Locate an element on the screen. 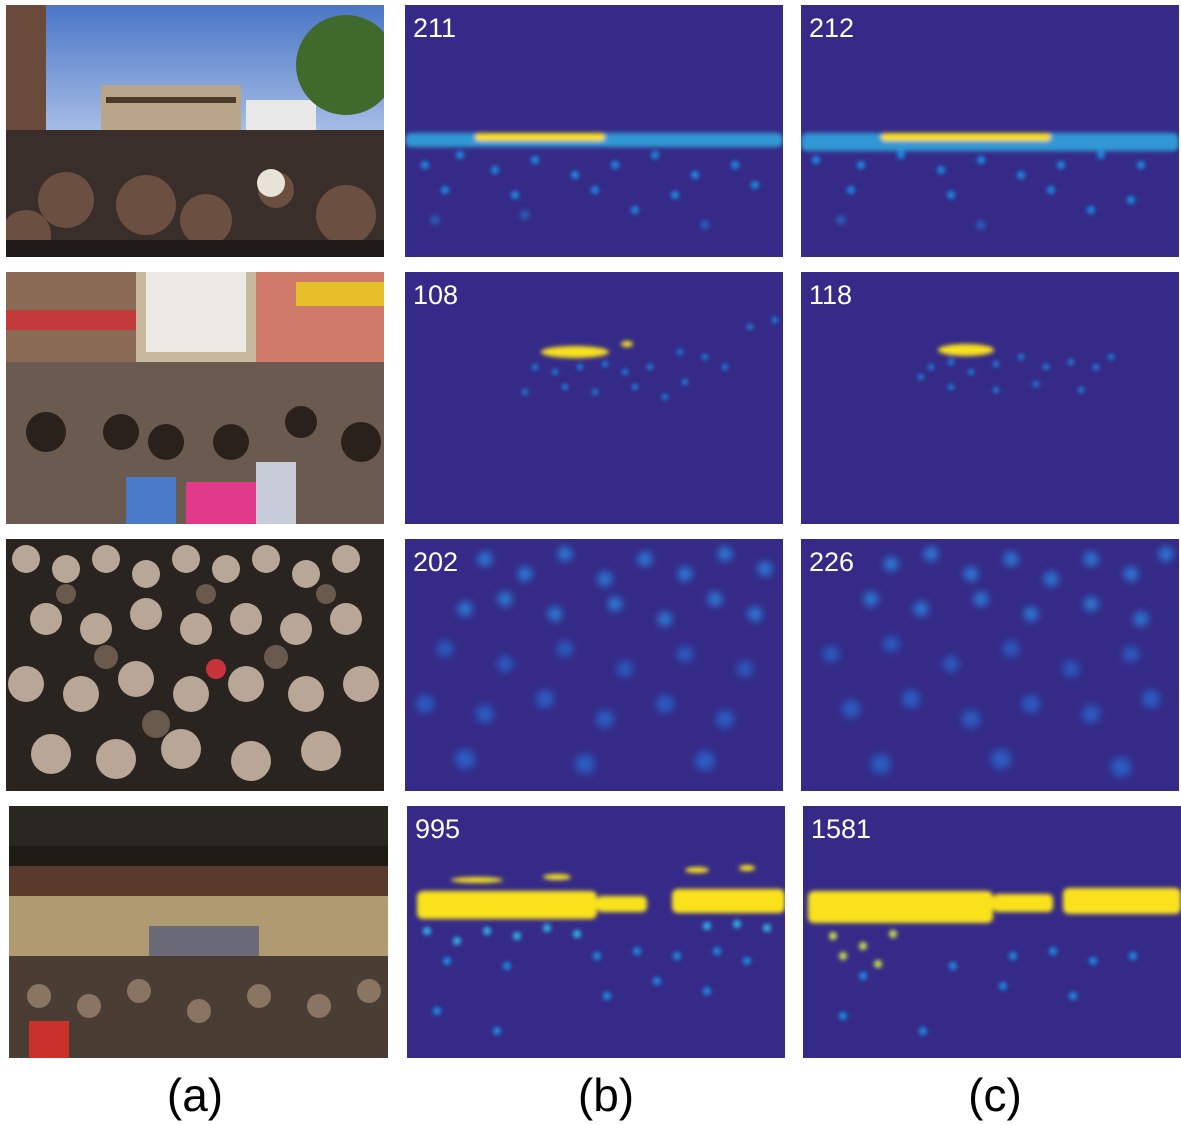 The image size is (1181, 1125). density-map-b-row1: 211 is located at coordinates (594, 131).